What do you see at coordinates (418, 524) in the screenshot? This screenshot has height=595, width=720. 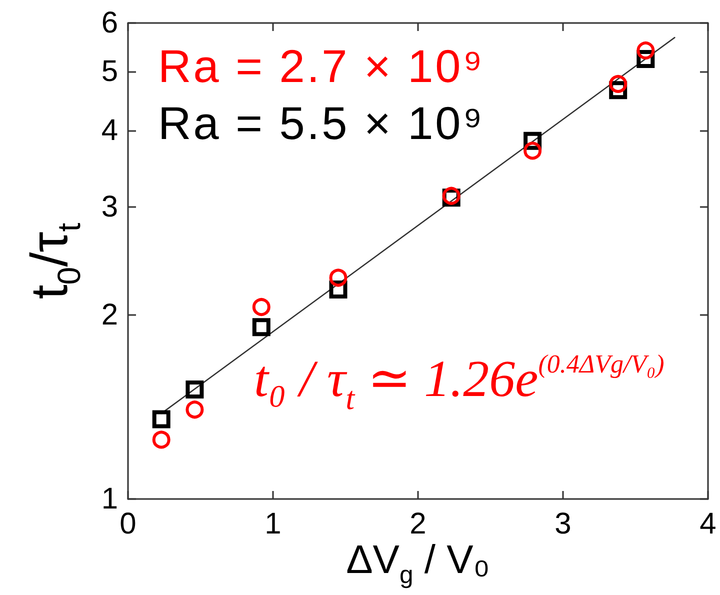 I see `x-tick-label: 2` at bounding box center [418, 524].